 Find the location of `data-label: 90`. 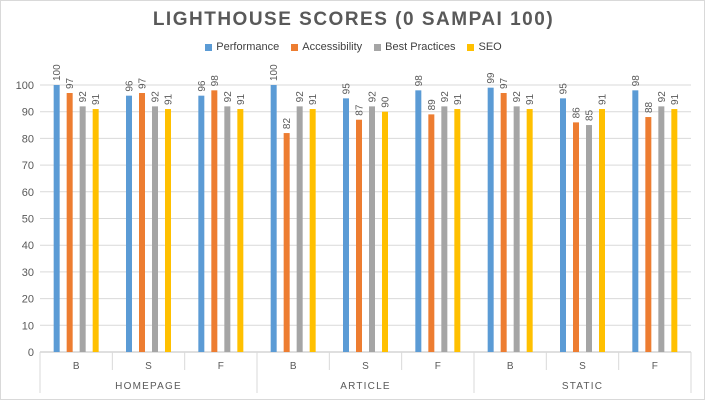

data-label: 90 is located at coordinates (386, 102).